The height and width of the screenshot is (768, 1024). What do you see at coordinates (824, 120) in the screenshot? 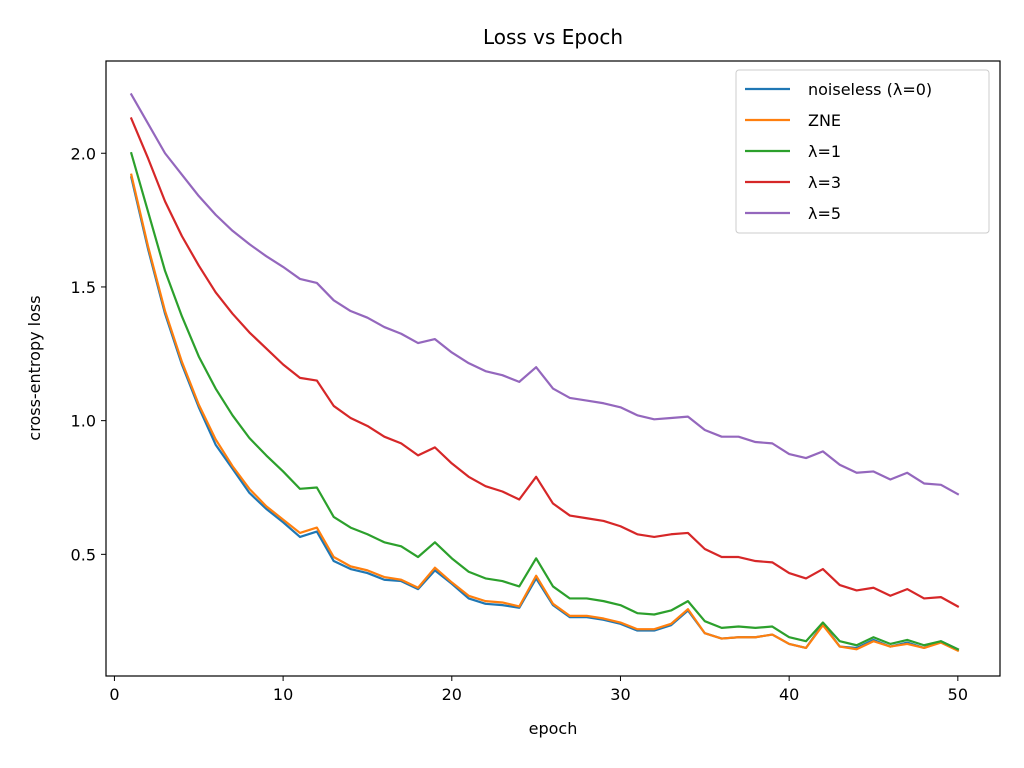
I see `legend-label-1: ZNE` at bounding box center [824, 120].